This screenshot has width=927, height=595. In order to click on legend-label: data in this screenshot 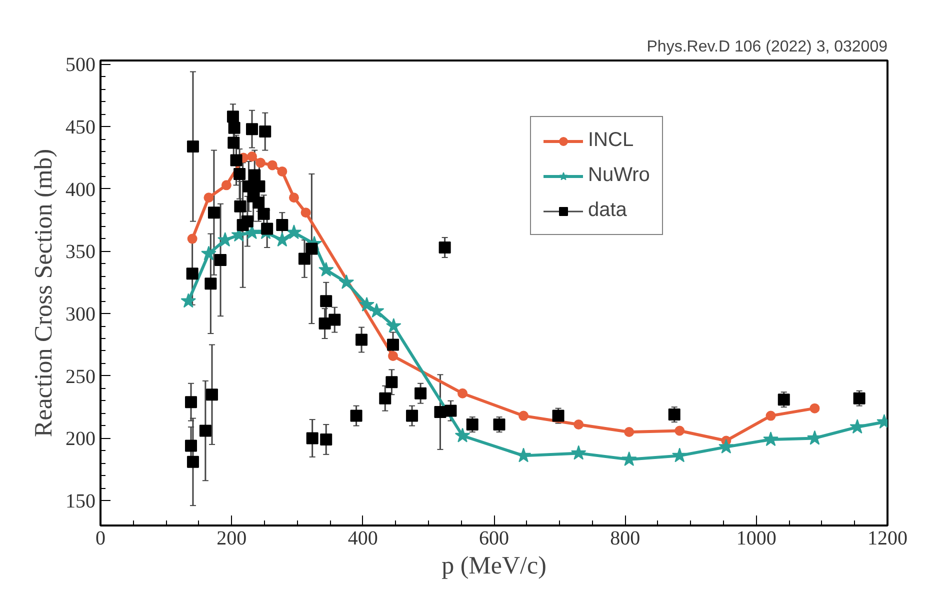, I will do `click(607, 210)`.